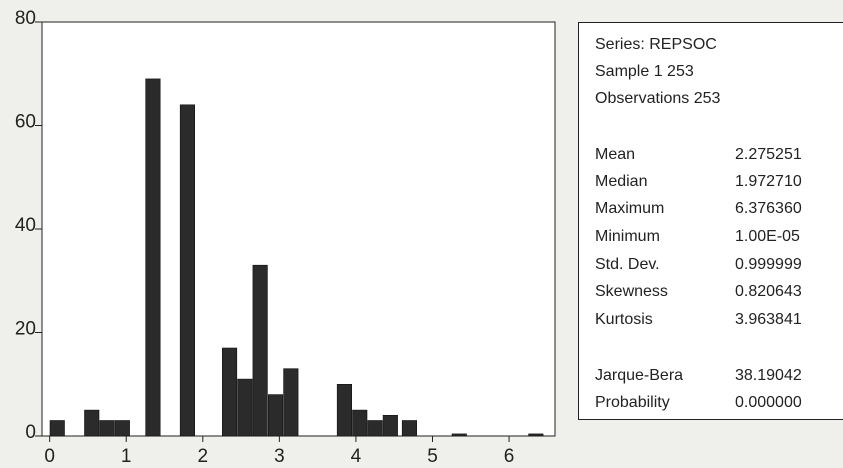 The height and width of the screenshot is (468, 843). I want to click on x-tick-label: 5, so click(432, 456).